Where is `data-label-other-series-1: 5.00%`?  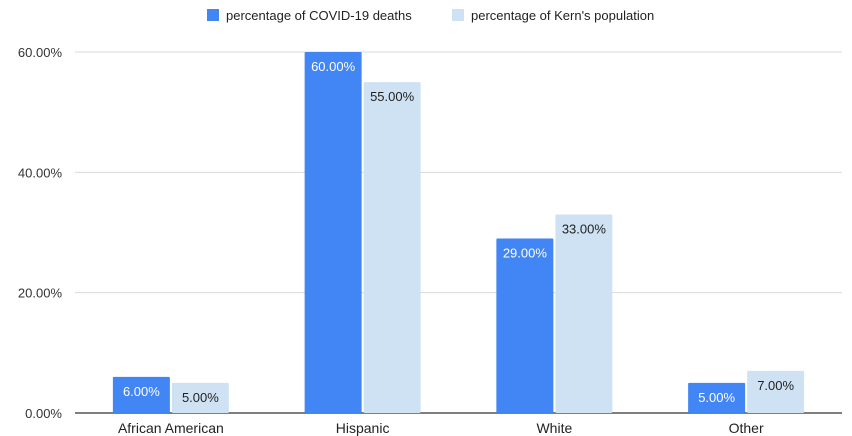 data-label-other-series-1: 5.00% is located at coordinates (716, 397).